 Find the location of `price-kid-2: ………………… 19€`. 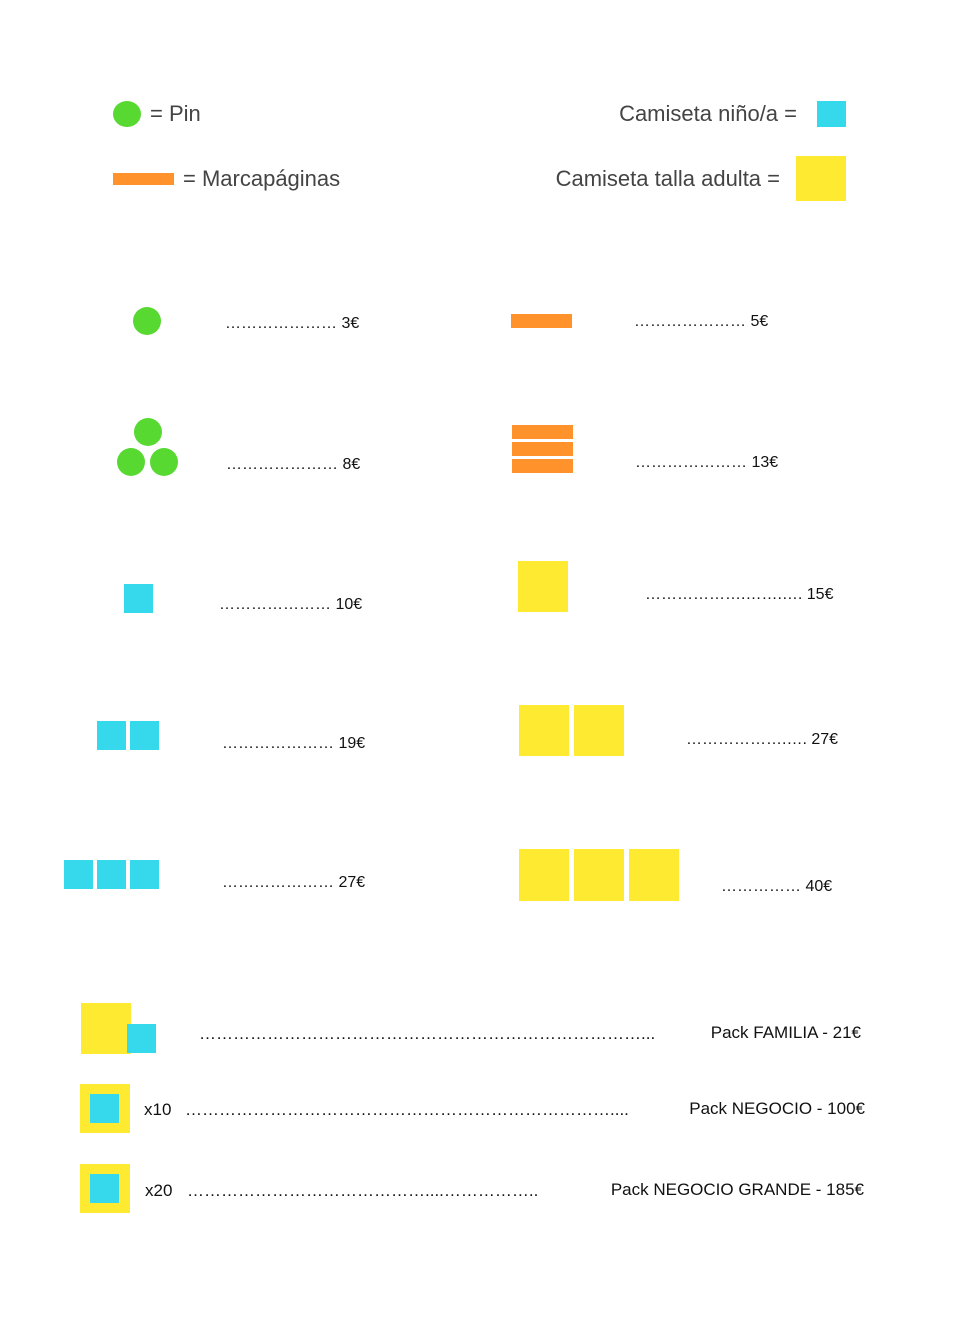

price-kid-2: ………………… 19€ is located at coordinates (294, 743).